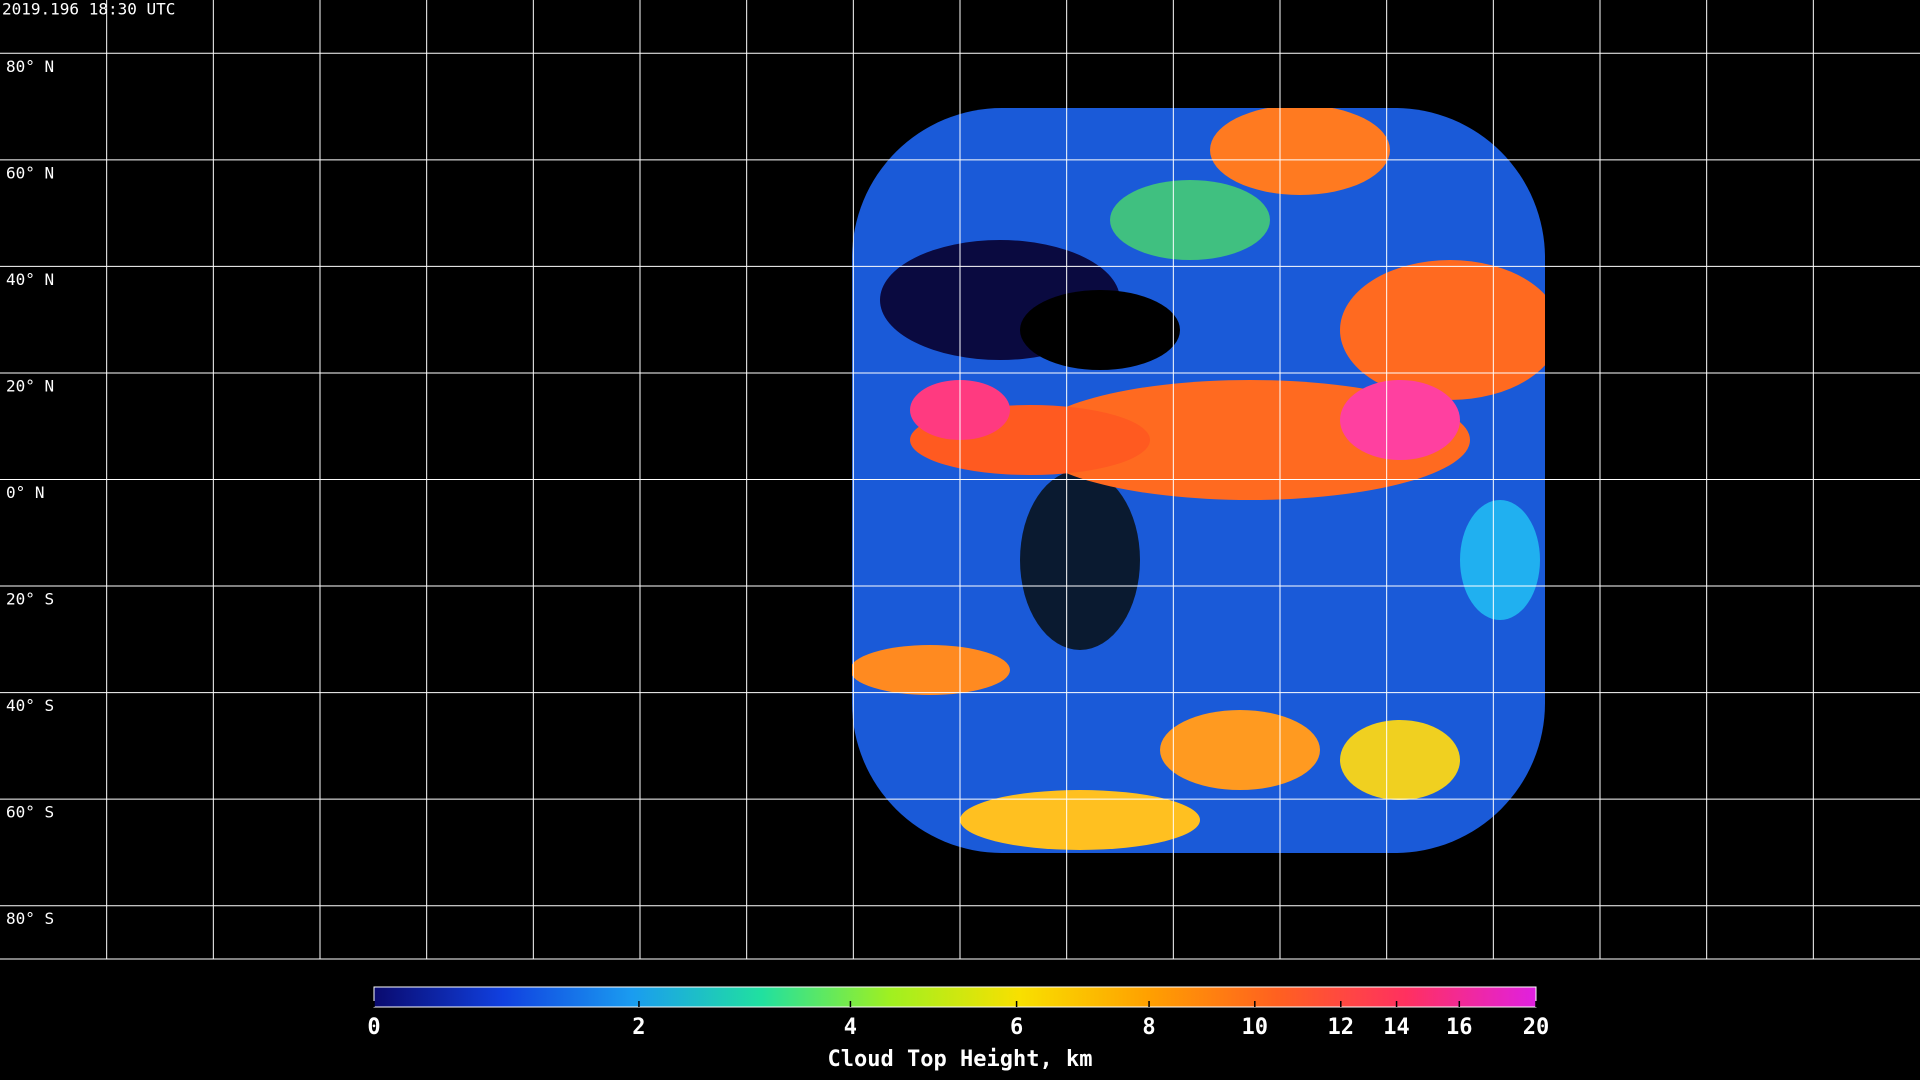 Image resolution: width=1920 pixels, height=1080 pixels. Describe the element at coordinates (960, 1059) in the screenshot. I see `colorbar-label: Cloud Top Height, km` at that location.